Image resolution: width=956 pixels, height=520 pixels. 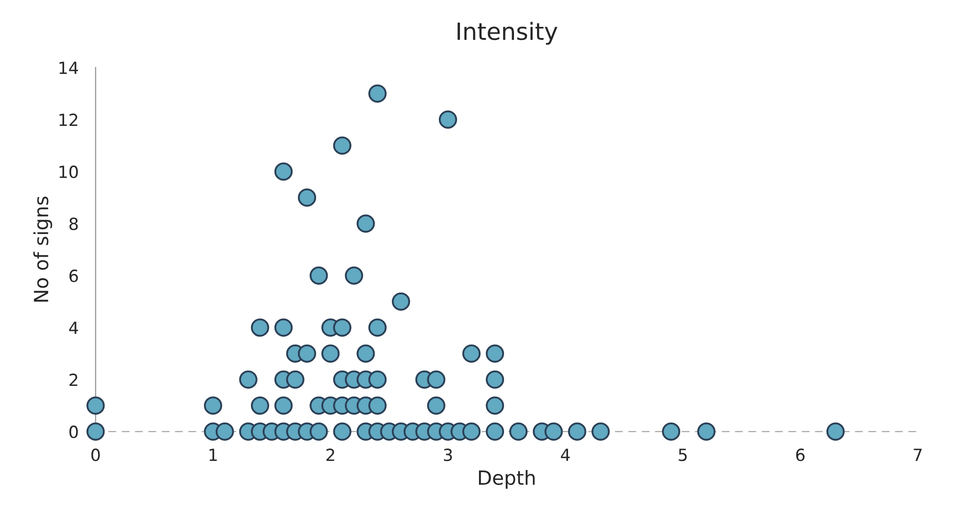 I want to click on x-tick-label: 5, so click(x=682, y=455).